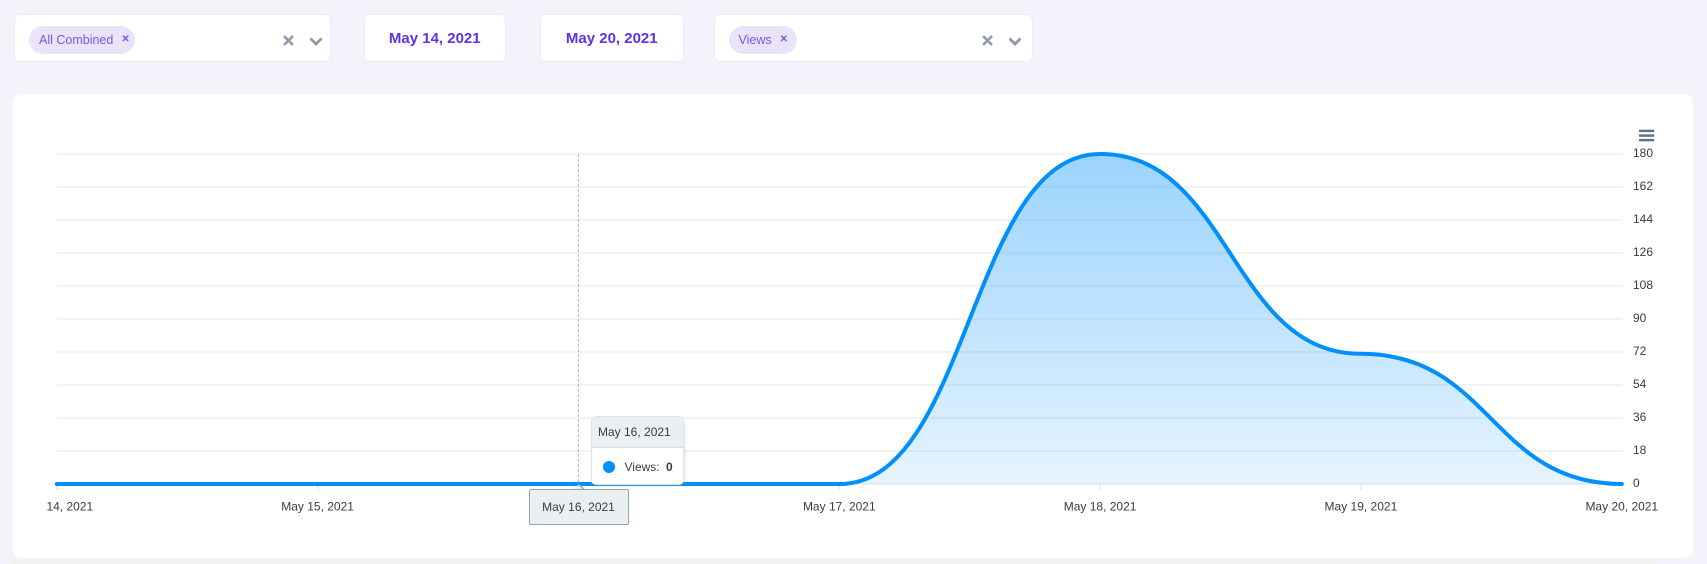 The image size is (1707, 564). What do you see at coordinates (1640, 351) in the screenshot?
I see `svg-text: 72` at bounding box center [1640, 351].